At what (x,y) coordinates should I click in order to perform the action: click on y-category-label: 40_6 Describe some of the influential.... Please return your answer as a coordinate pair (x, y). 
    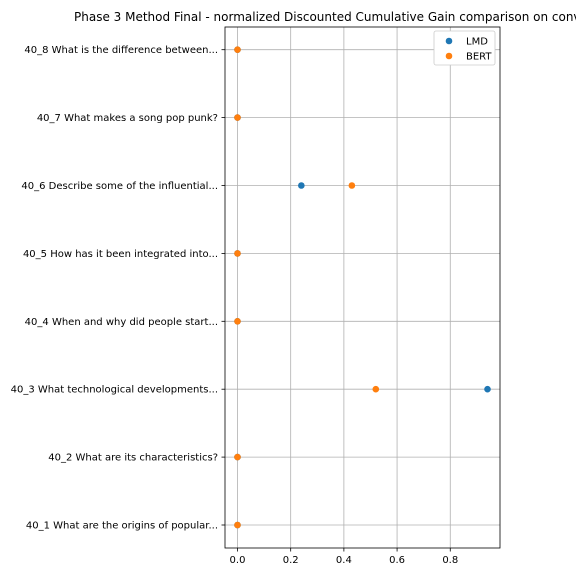
    Looking at the image, I should click on (119, 186).